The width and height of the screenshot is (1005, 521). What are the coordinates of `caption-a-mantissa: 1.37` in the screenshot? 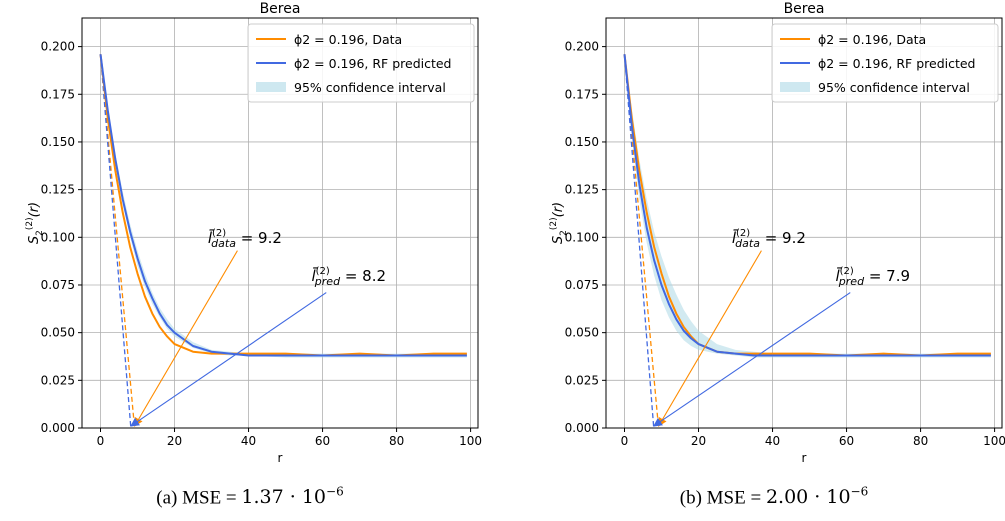 It's located at (262, 497).